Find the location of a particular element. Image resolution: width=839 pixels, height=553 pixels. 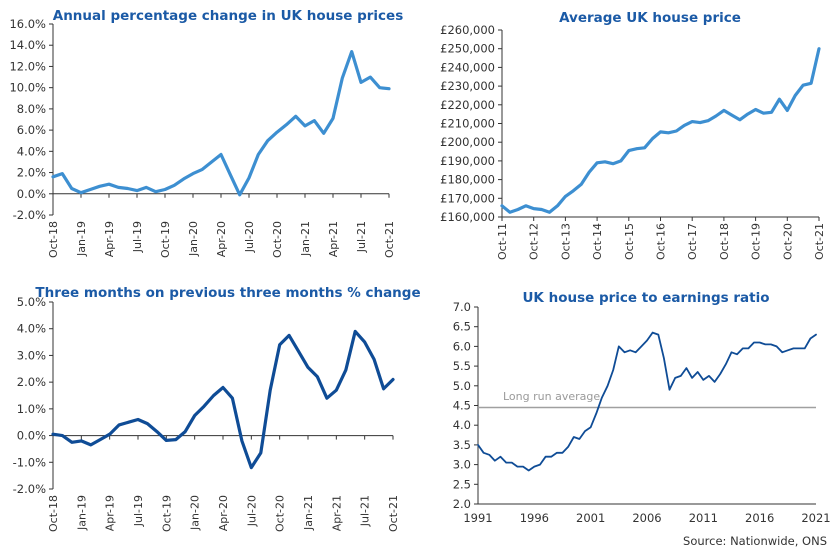

y-tick-label: 5.0 is located at coordinates (462, 386).